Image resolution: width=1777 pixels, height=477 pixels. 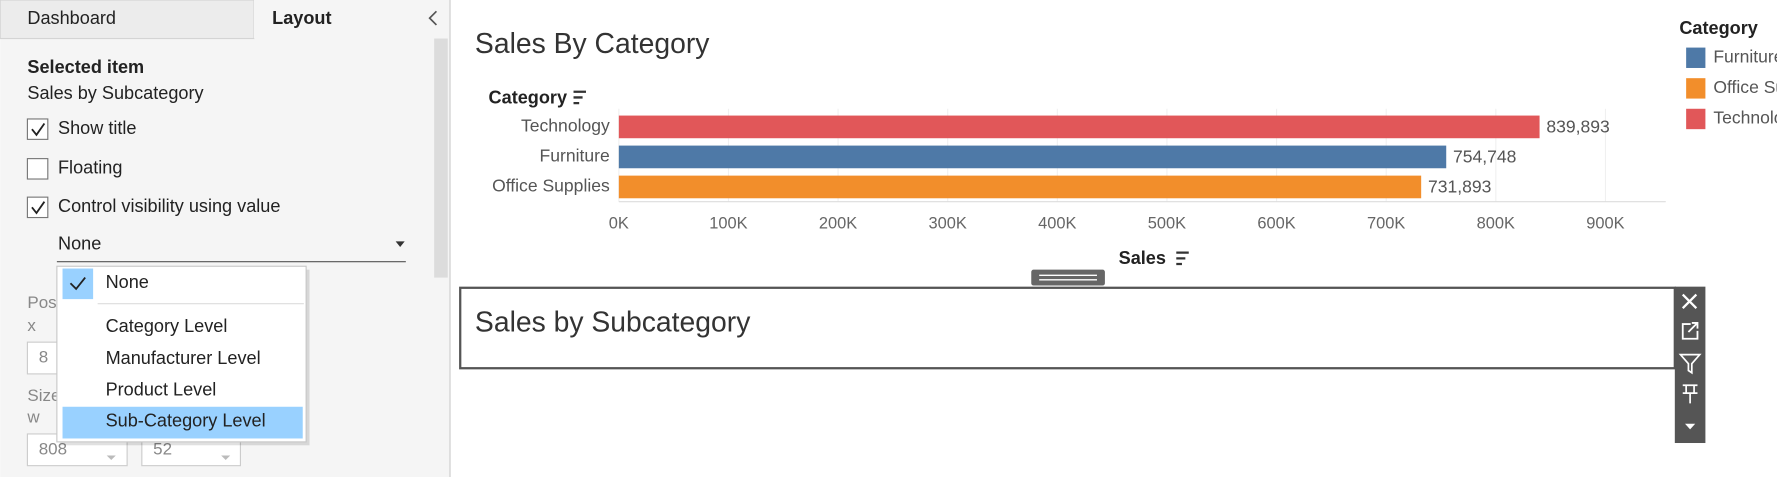 I want to click on value-label: 754,748, so click(x=1484, y=157).